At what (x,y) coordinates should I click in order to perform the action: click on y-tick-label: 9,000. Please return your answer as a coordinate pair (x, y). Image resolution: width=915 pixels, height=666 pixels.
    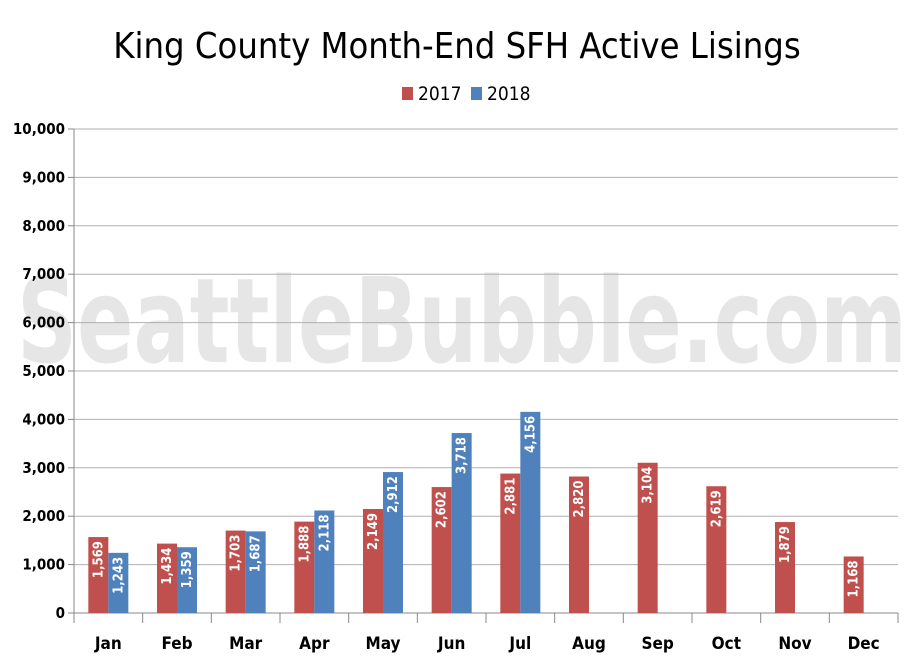
    Looking at the image, I should click on (43, 177).